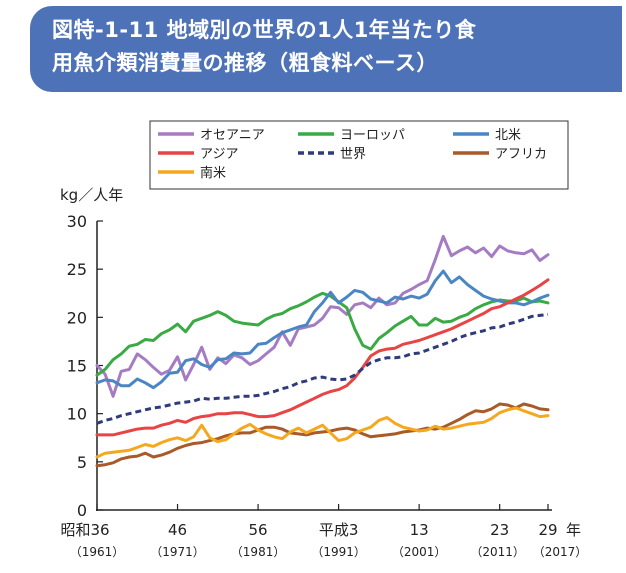  I want to click on legend-label: 北米, so click(508, 135).